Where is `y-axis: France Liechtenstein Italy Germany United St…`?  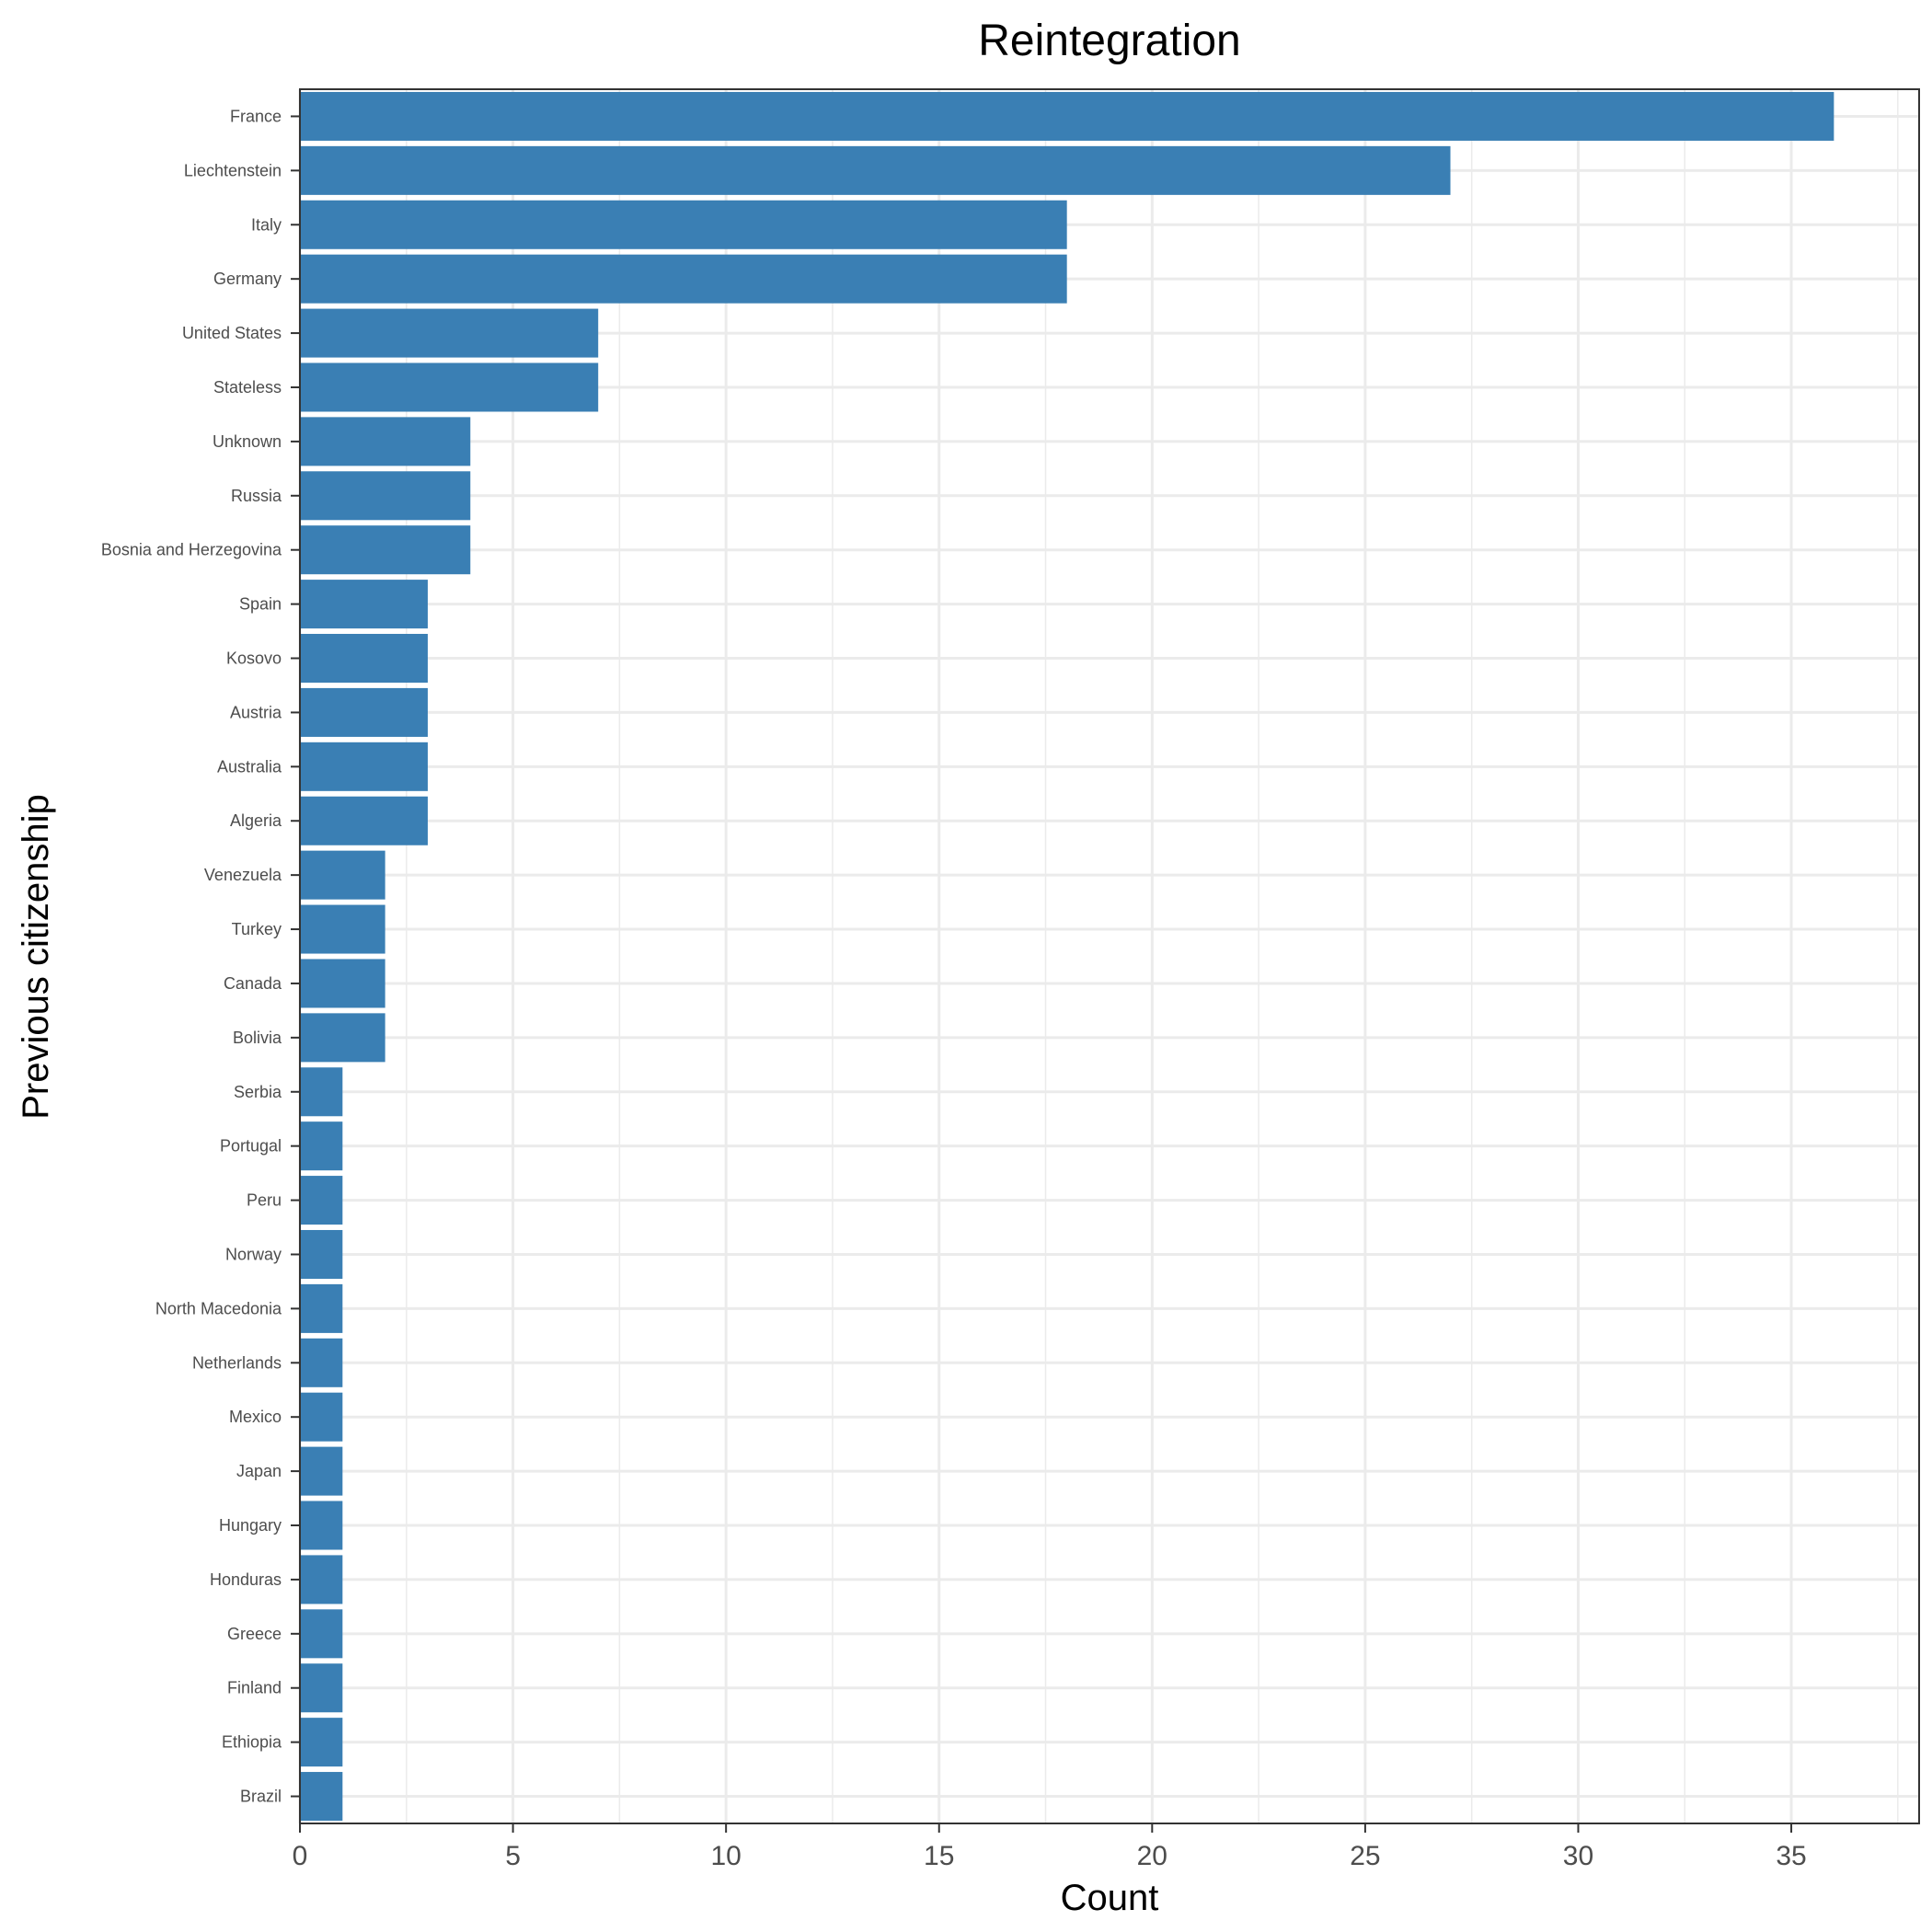 y-axis: France Liechtenstein Italy Germany United St… is located at coordinates (200, 956).